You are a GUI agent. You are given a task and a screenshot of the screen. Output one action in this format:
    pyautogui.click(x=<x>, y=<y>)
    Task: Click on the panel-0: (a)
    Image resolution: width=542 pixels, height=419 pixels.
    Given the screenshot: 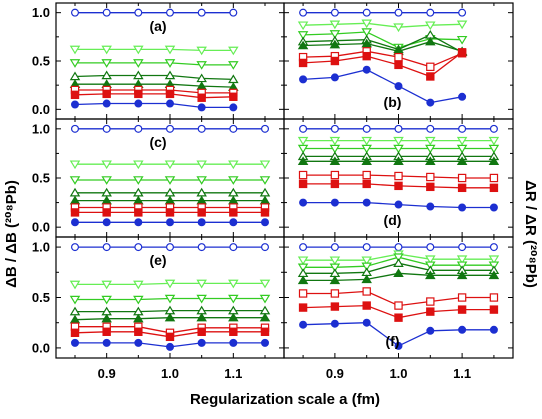 What is the action you would take?
    pyautogui.click(x=154, y=60)
    